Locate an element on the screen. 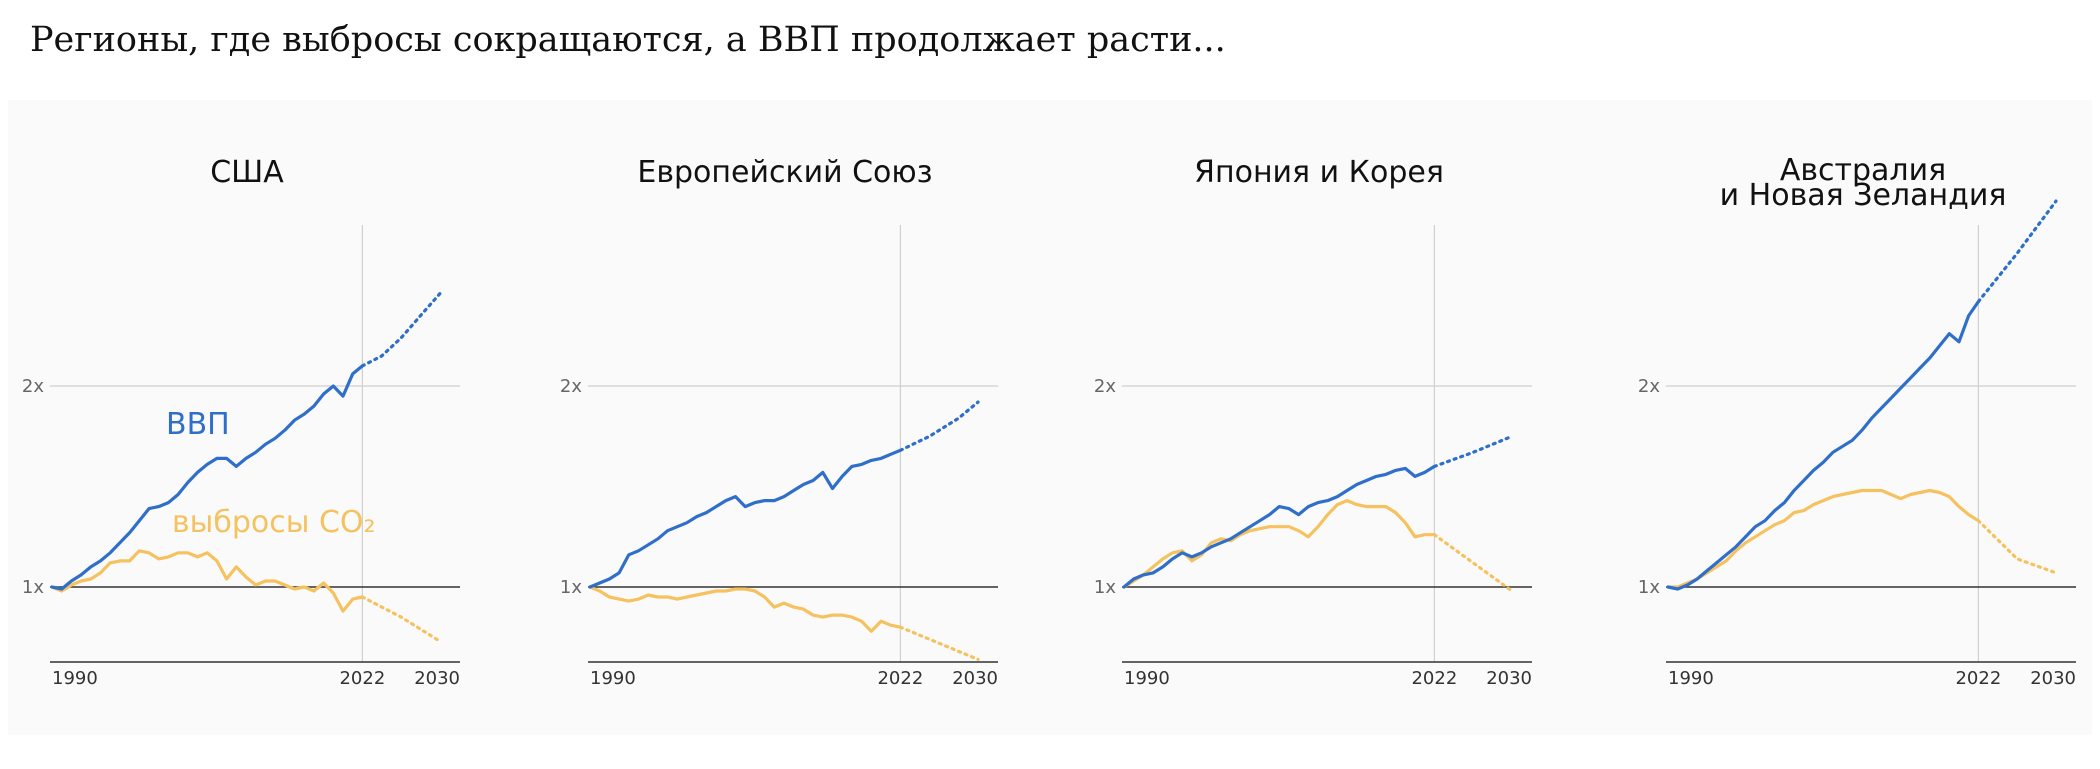  chart-panel: 1x 2x 1990 2022 2030 Япония и Корея is located at coordinates (1313, 422).